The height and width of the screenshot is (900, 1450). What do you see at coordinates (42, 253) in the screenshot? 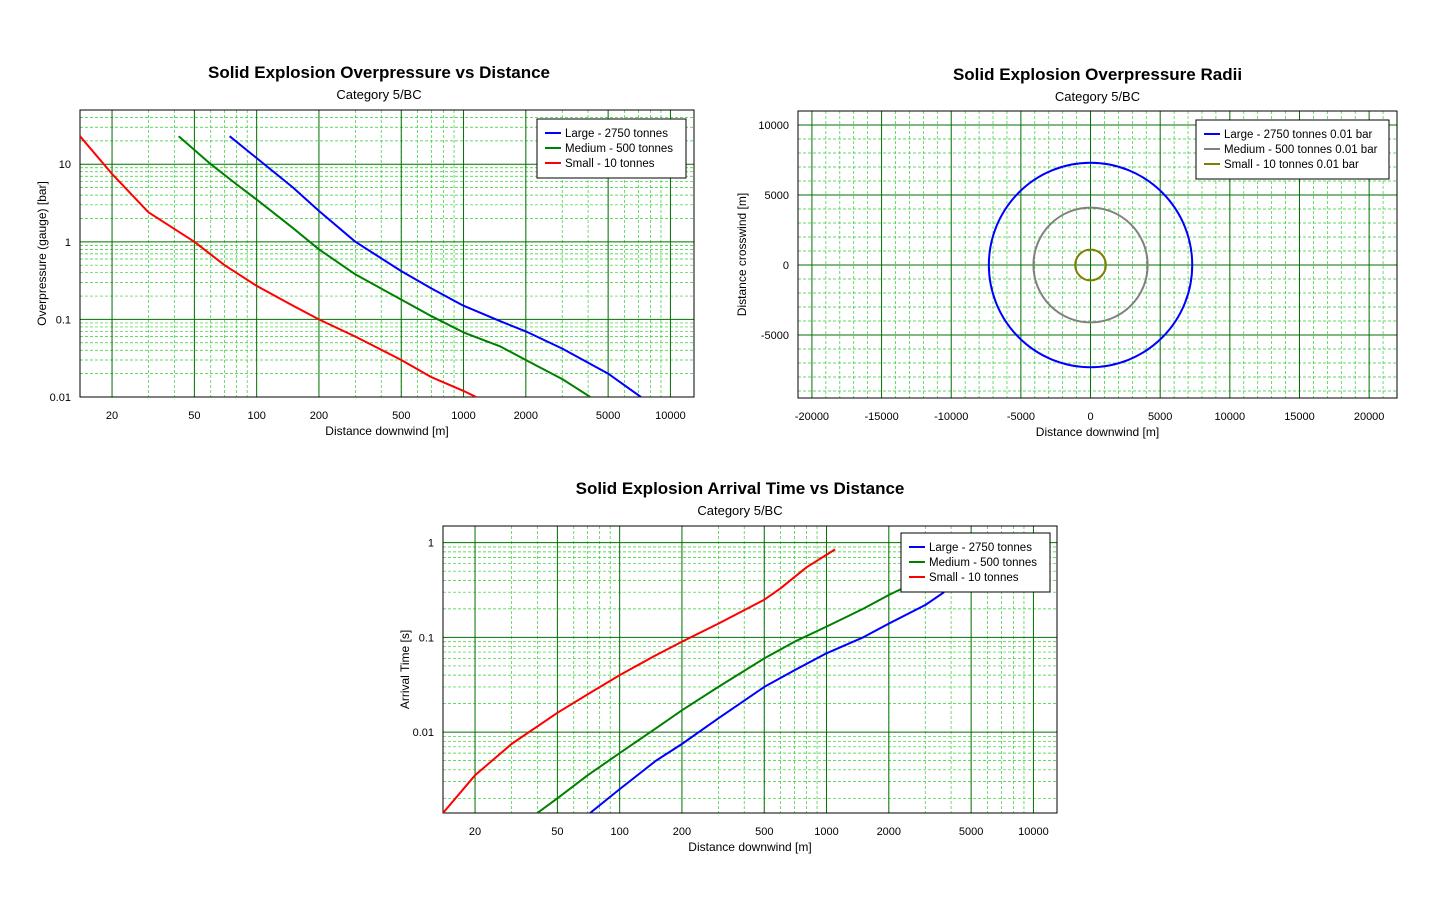
I see `y-axis-label: Overpressure (gauge) [bar]` at bounding box center [42, 253].